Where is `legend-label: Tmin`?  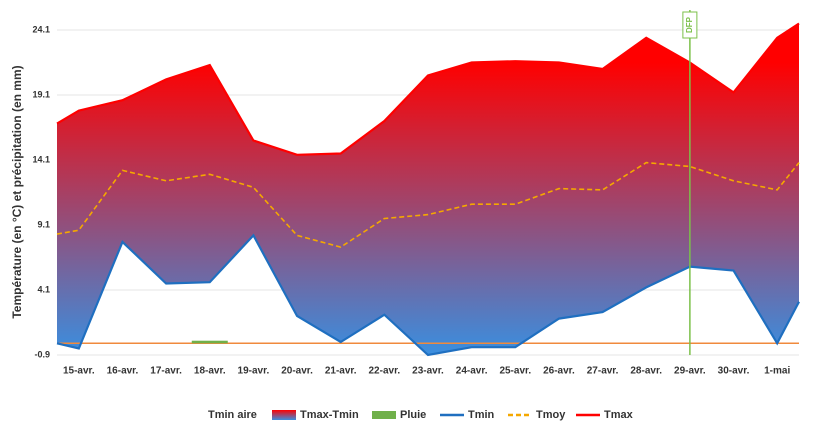
legend-label: Tmin is located at coordinates (481, 415).